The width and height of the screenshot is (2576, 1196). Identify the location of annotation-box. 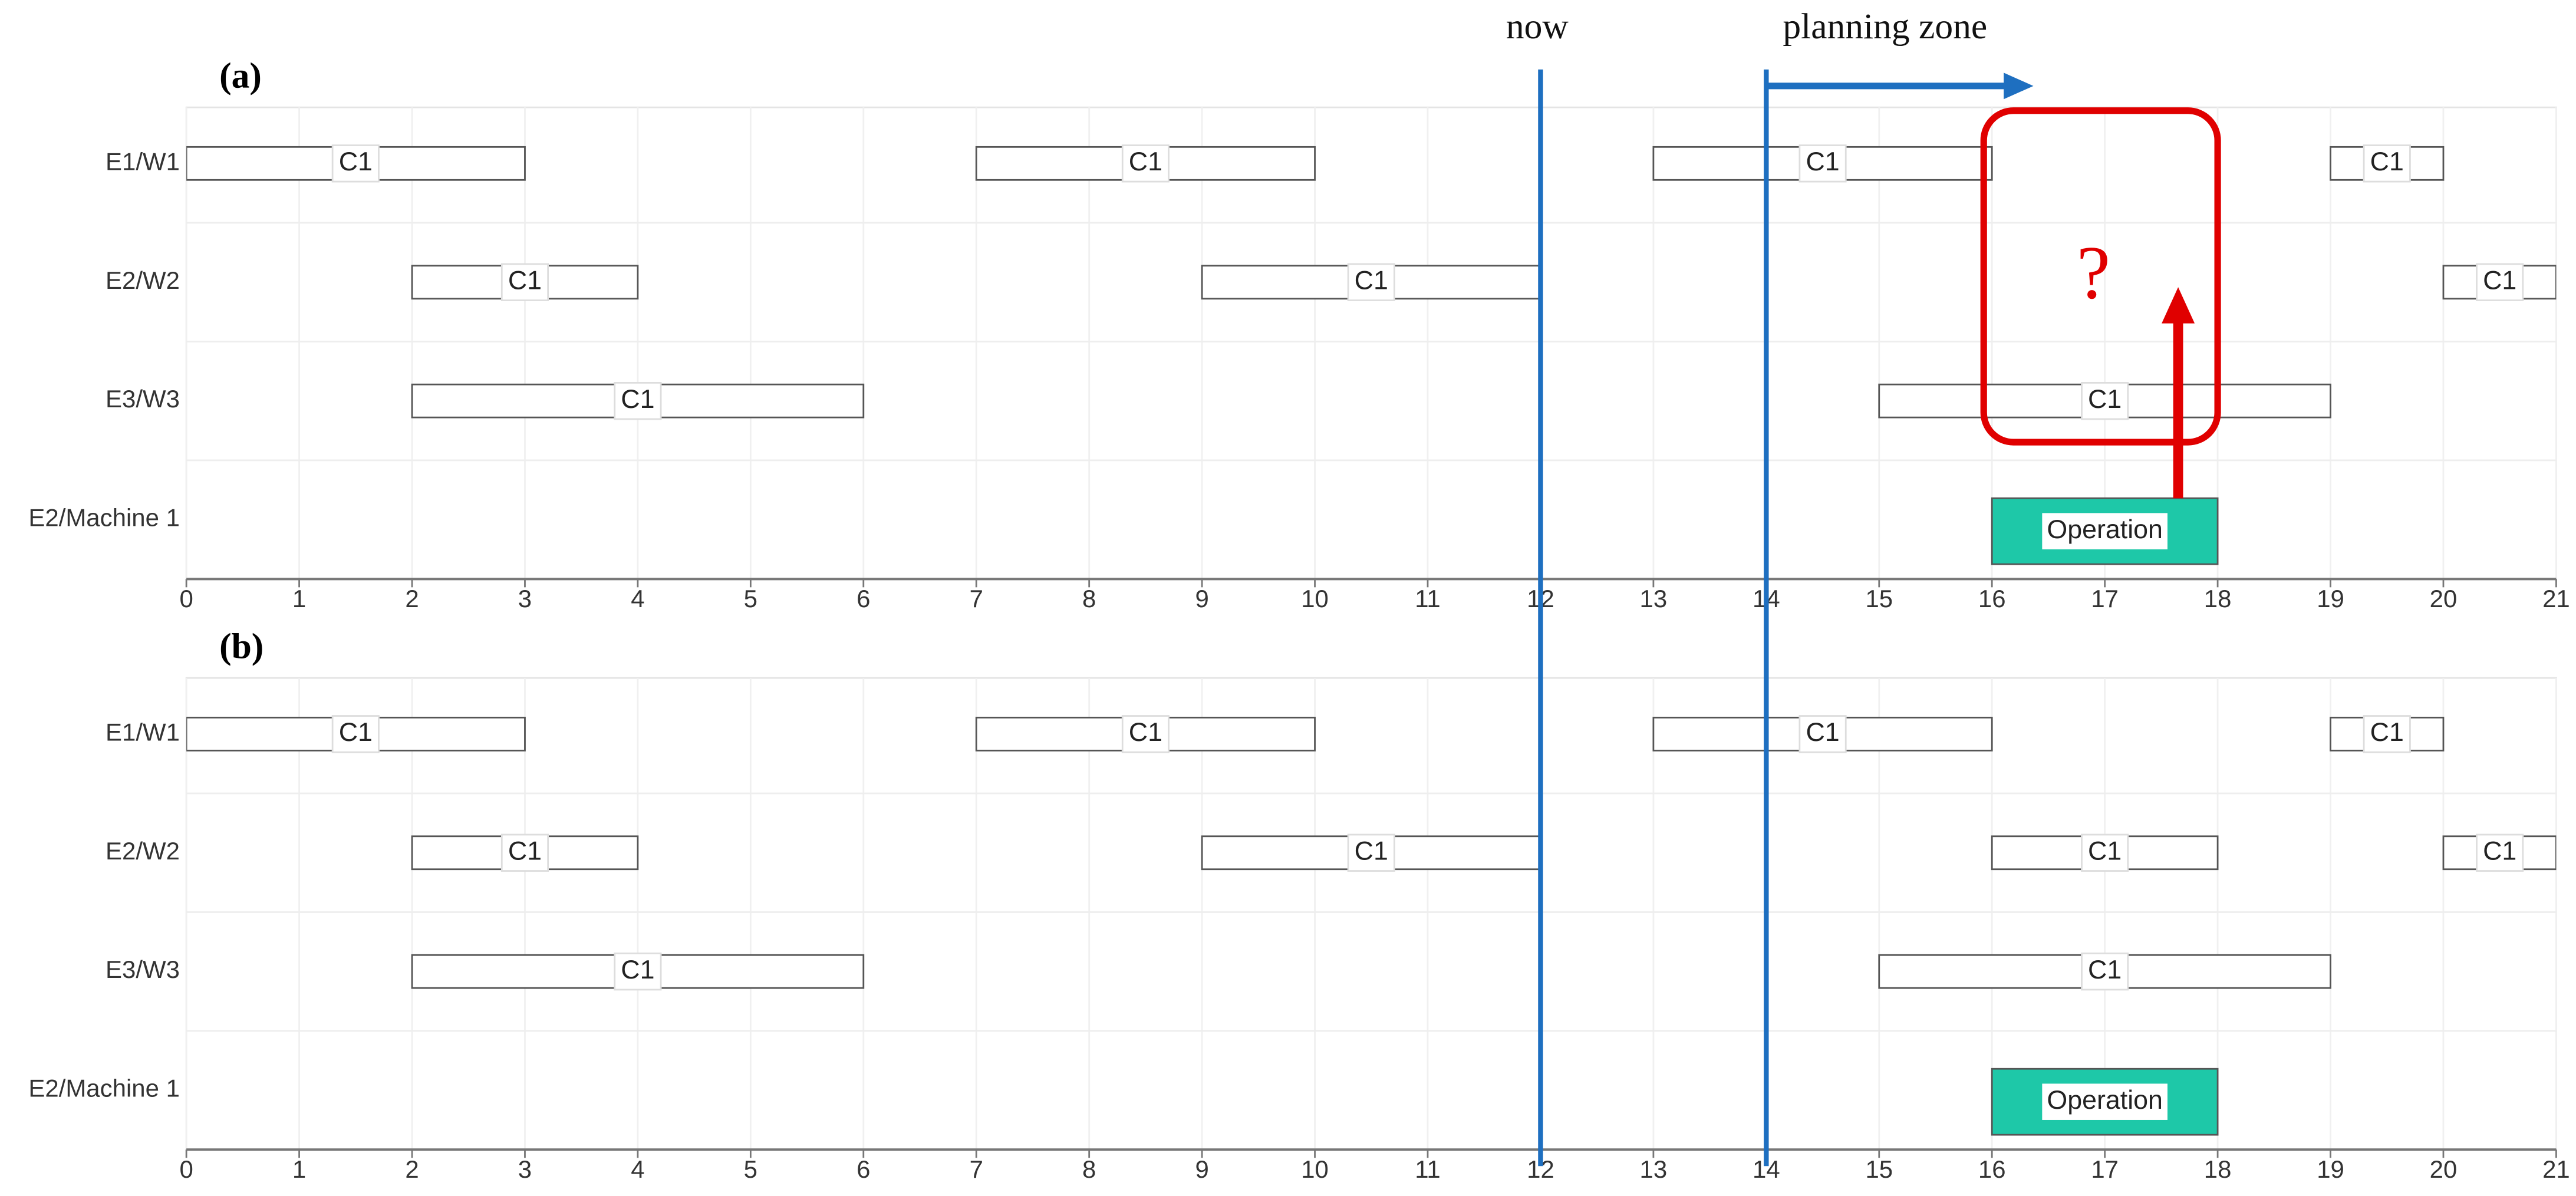
(2100, 276).